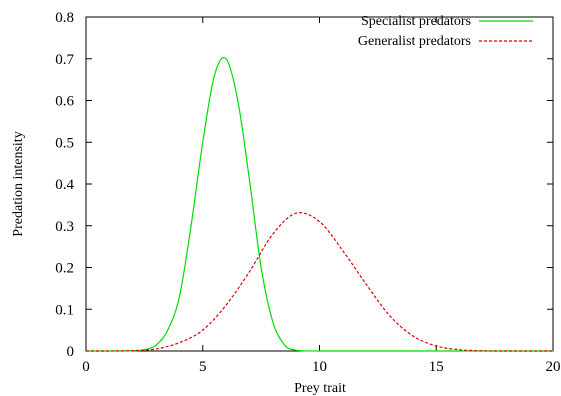 This screenshot has width=561, height=396. What do you see at coordinates (416, 21) in the screenshot?
I see `legend-label-1: Specialist predators` at bounding box center [416, 21].